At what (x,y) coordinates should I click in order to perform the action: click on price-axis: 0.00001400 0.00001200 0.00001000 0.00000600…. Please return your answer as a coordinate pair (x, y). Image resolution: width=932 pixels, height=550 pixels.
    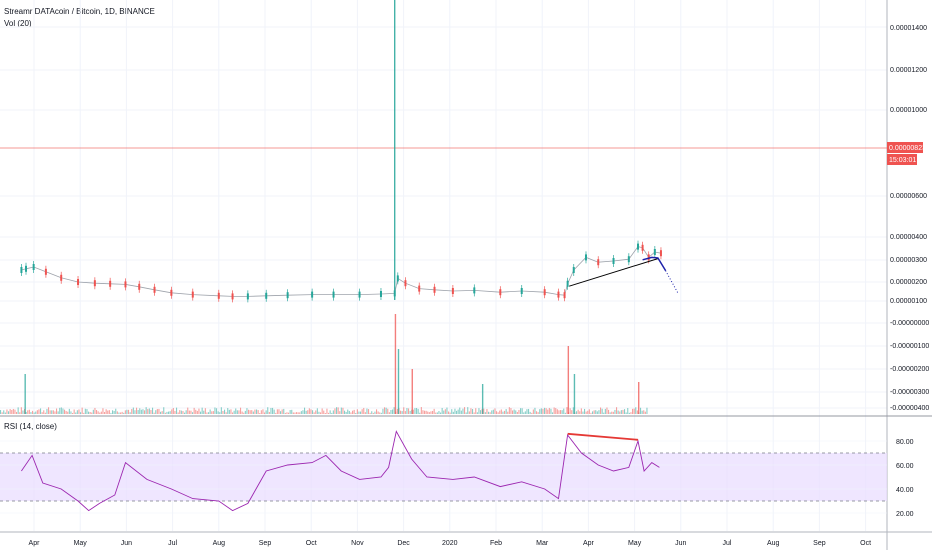
    Looking at the image, I should click on (909, 218).